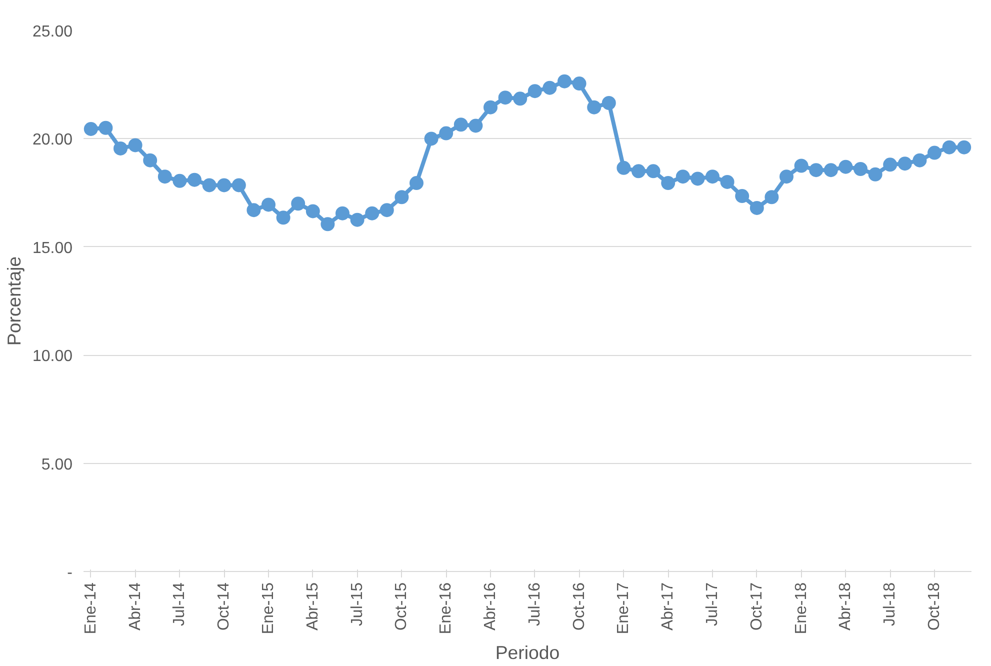 Image resolution: width=991 pixels, height=666 pixels. Describe the element at coordinates (57, 465) in the screenshot. I see `y-tick-label: 5.00` at that location.